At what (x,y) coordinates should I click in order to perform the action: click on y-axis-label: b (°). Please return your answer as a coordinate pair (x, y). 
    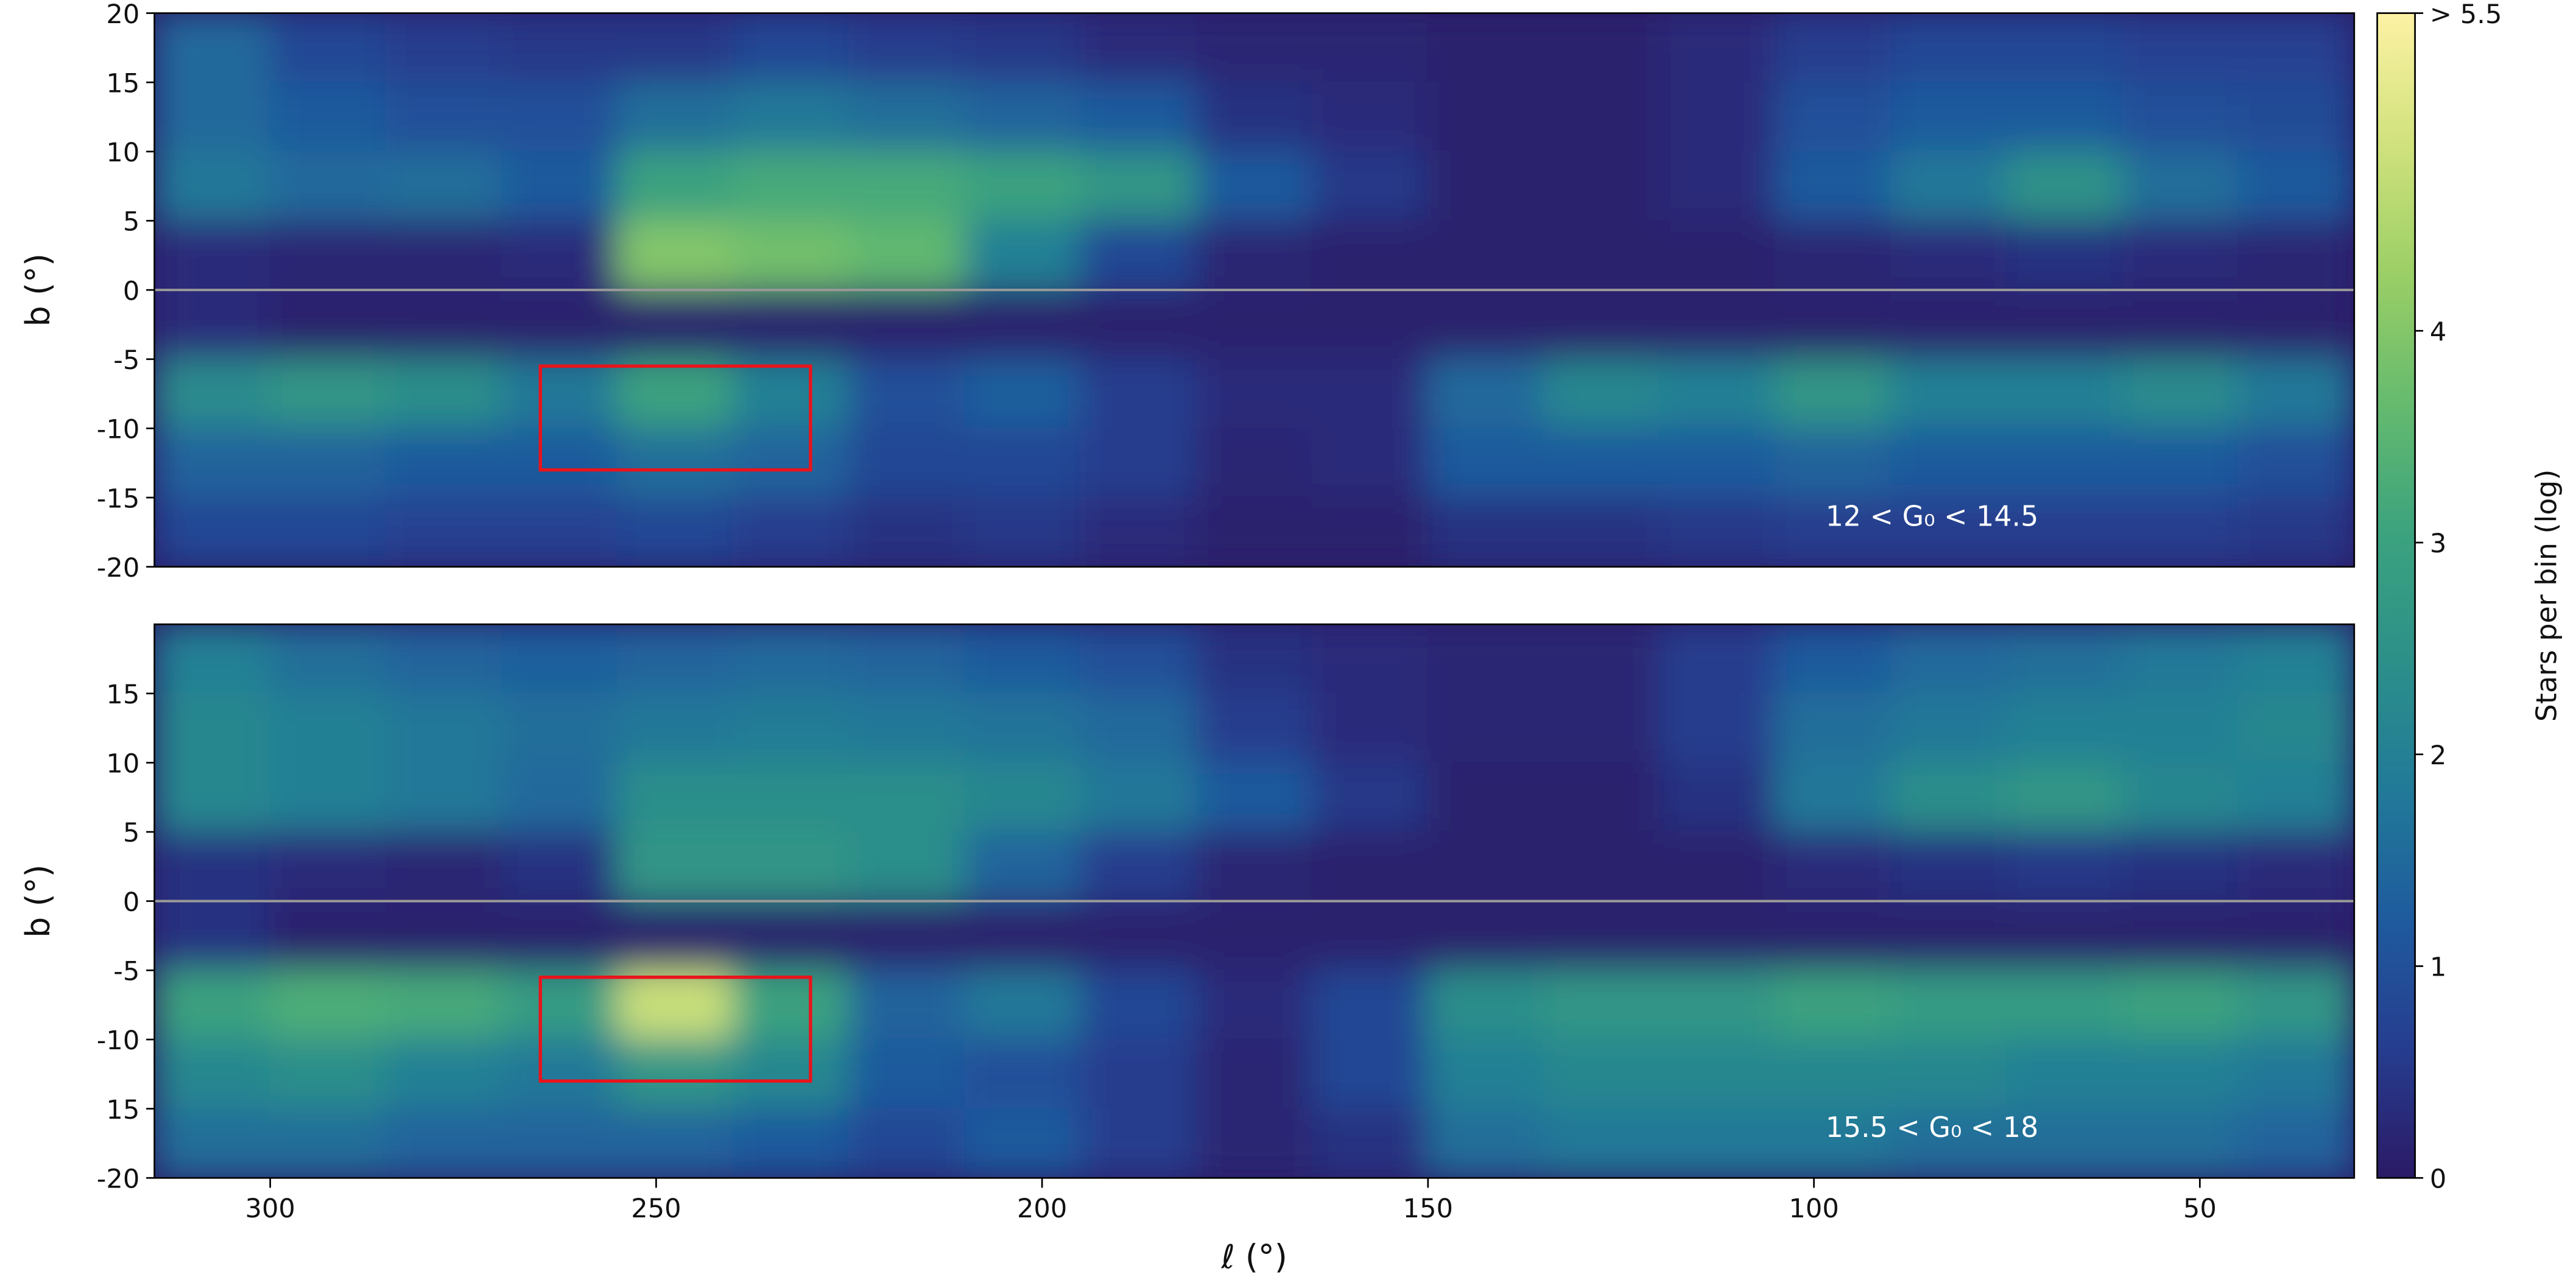
    Looking at the image, I should click on (38, 289).